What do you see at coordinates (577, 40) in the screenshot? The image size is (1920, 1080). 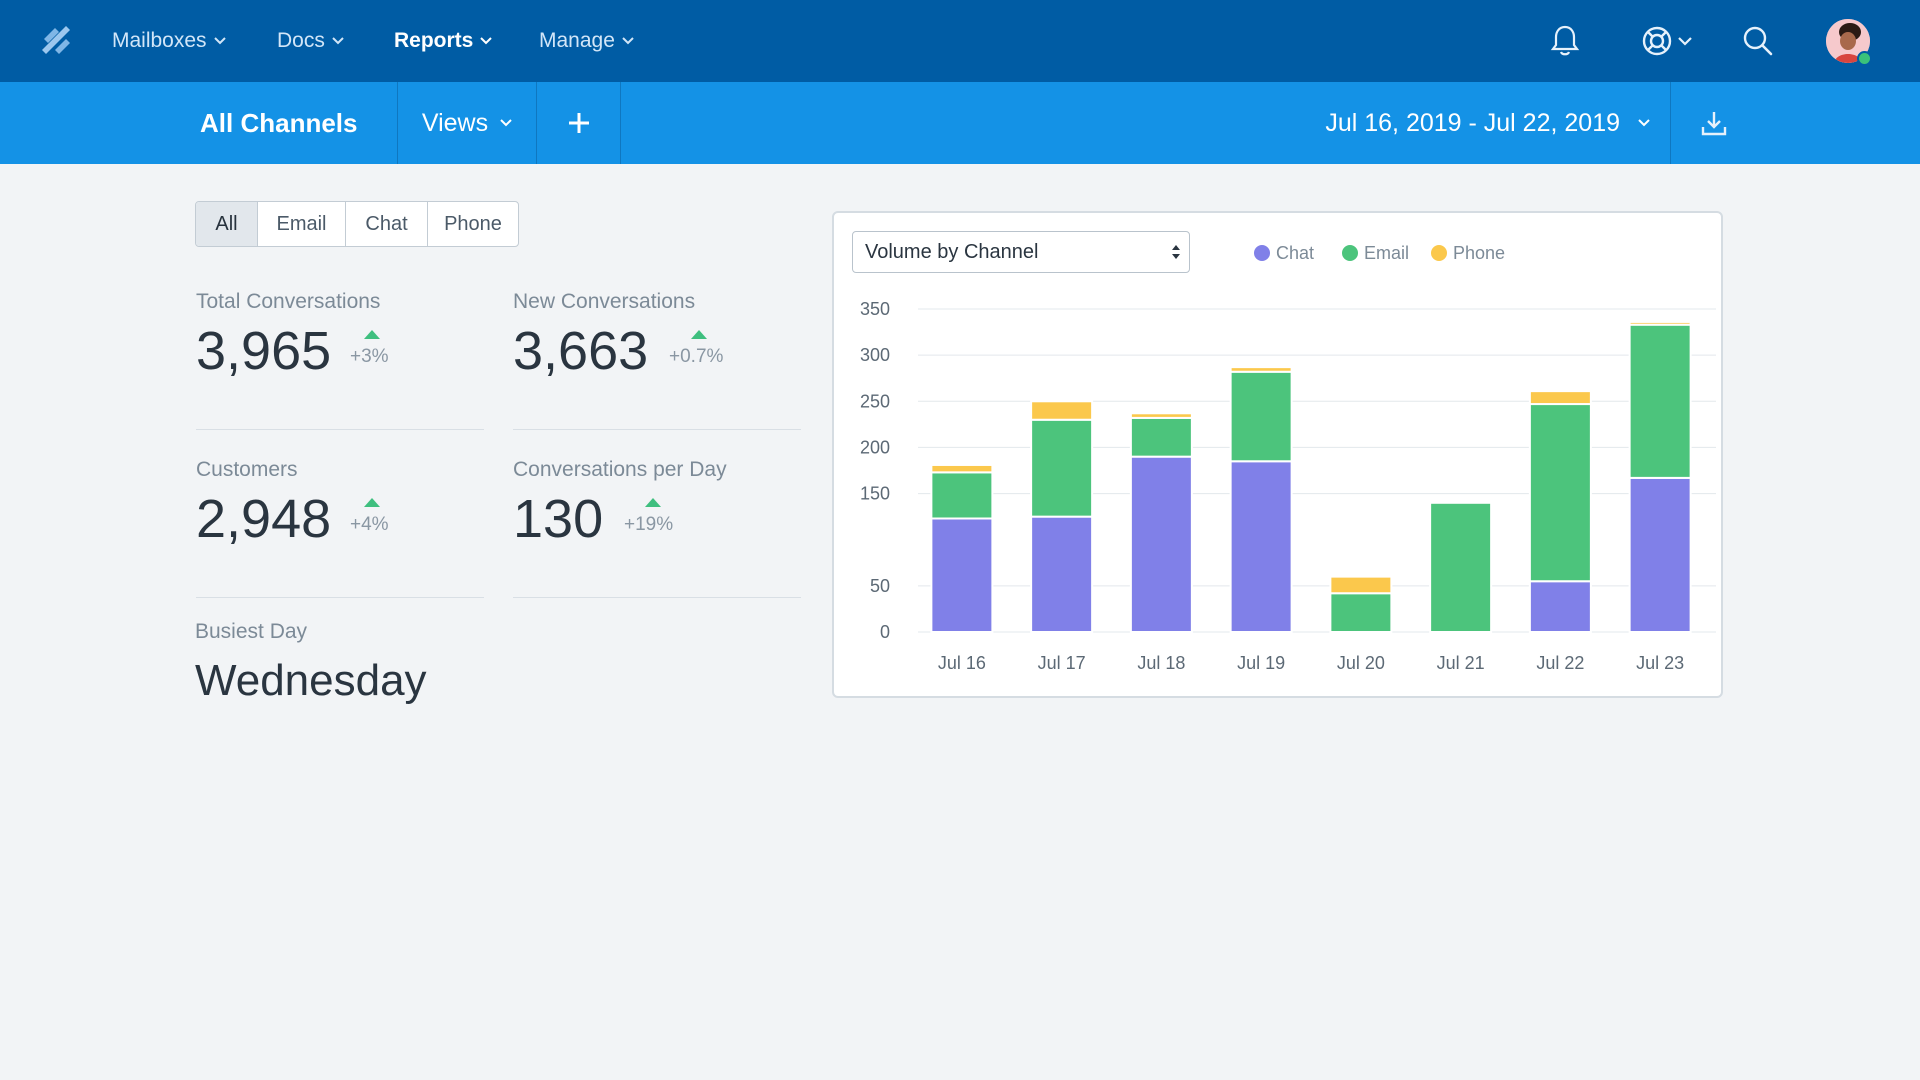 I see `nav-manage-label: Manage` at bounding box center [577, 40].